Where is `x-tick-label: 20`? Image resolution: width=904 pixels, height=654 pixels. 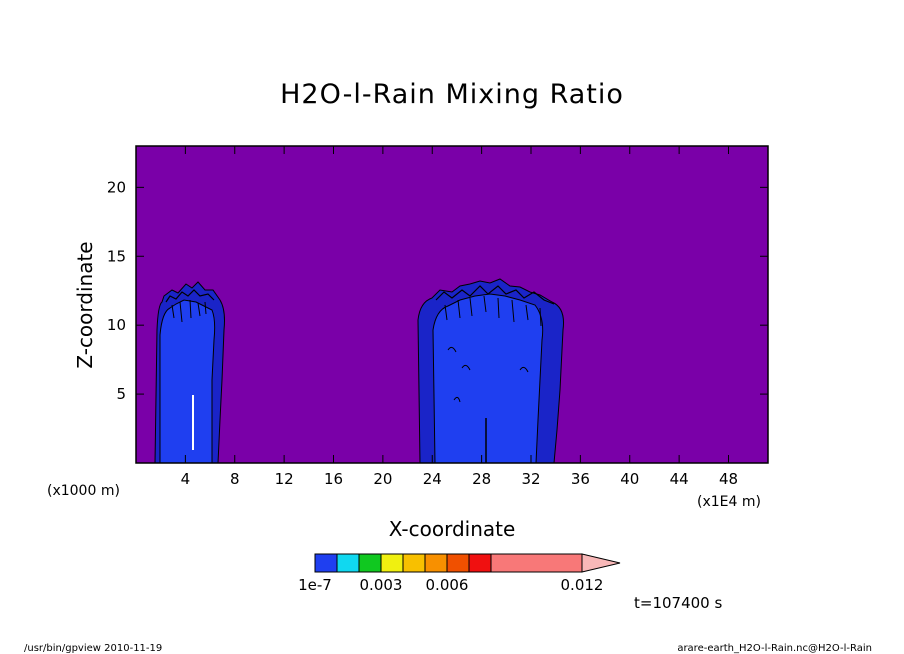
x-tick-label: 20 is located at coordinates (382, 479).